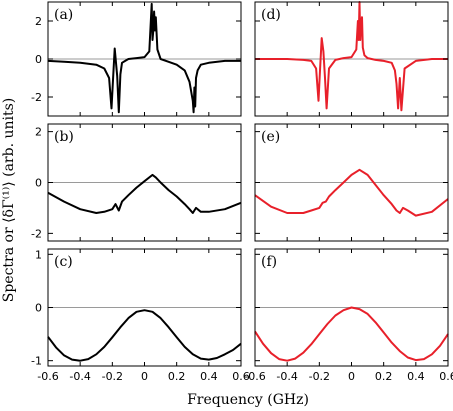 The width and height of the screenshot is (453, 411). I want to click on y-tick-label-a: -2, so click(36, 97).